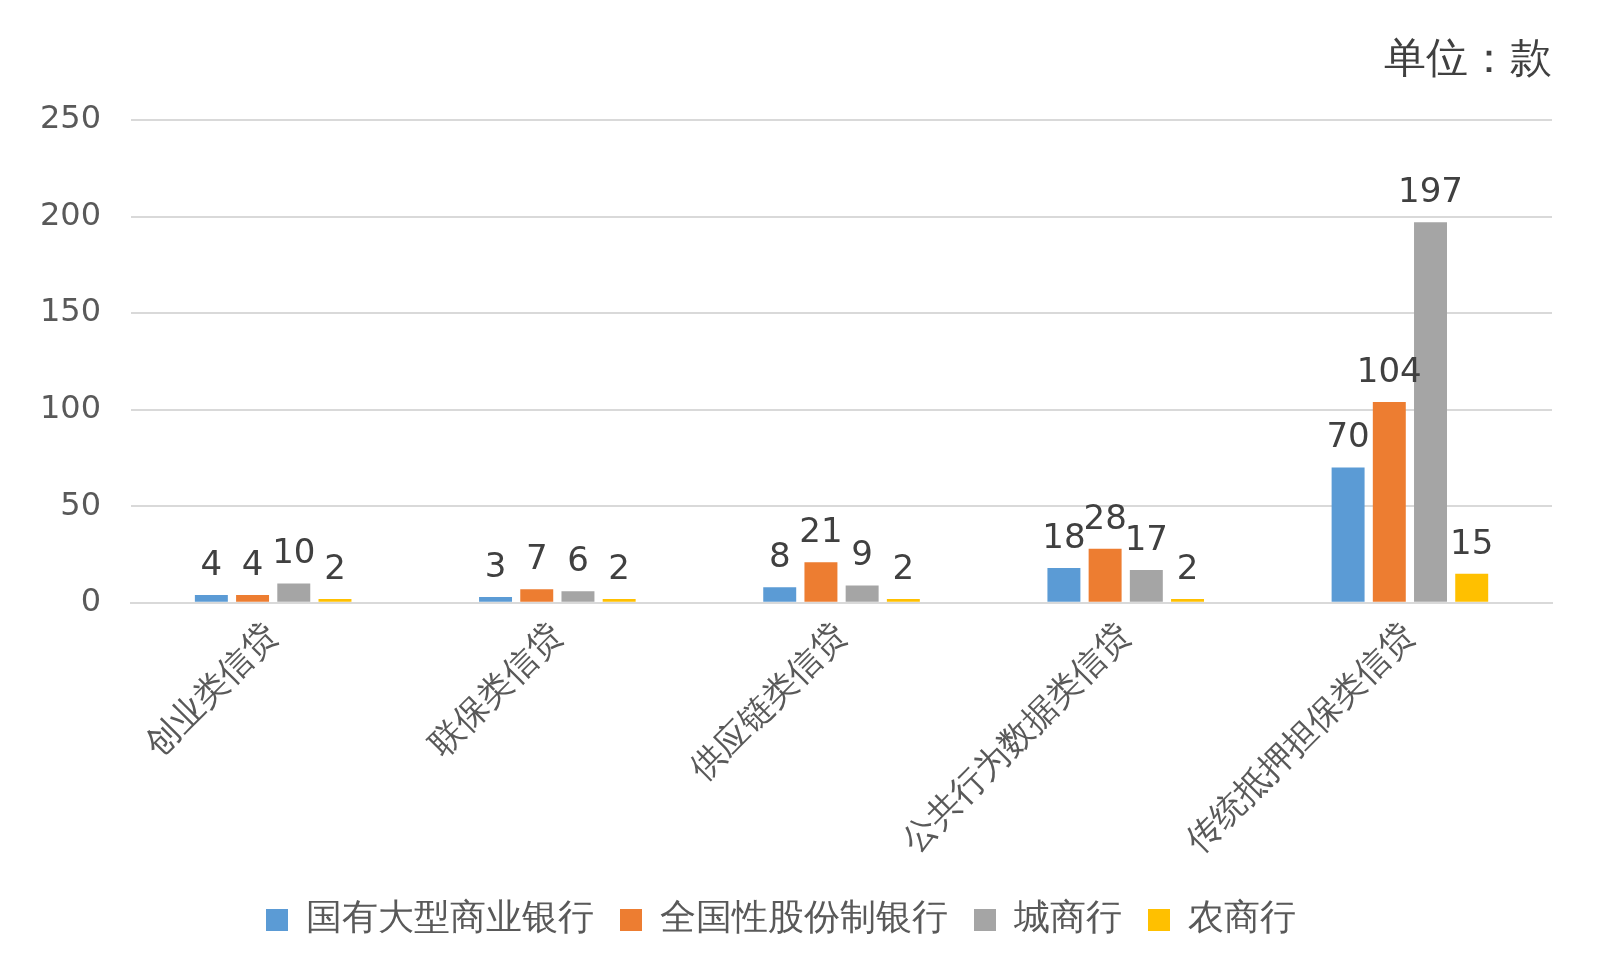 The image size is (1612, 968). Describe the element at coordinates (1015, 737) in the screenshot. I see `x-tick-label: 公共行为数据类信贷` at that location.